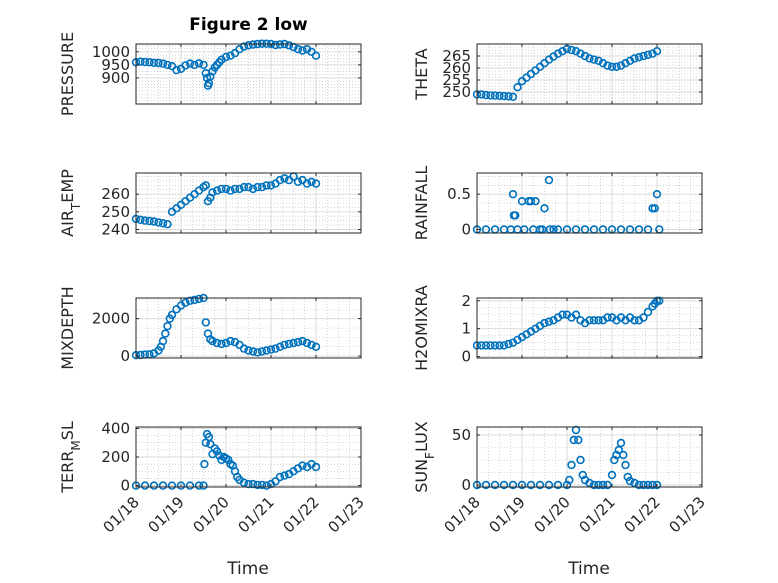  I want to click on y-tick-label: 260, so click(115, 194).